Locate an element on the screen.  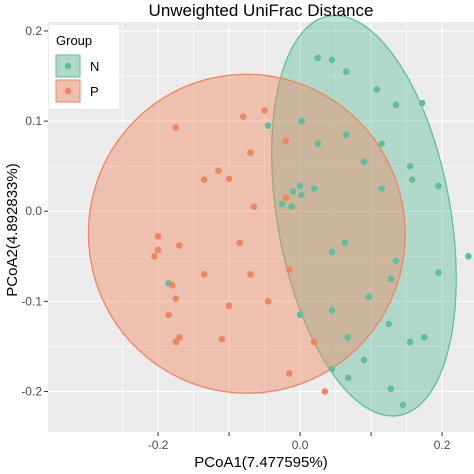
y-tick-label: 0.0 is located at coordinates (33, 211).